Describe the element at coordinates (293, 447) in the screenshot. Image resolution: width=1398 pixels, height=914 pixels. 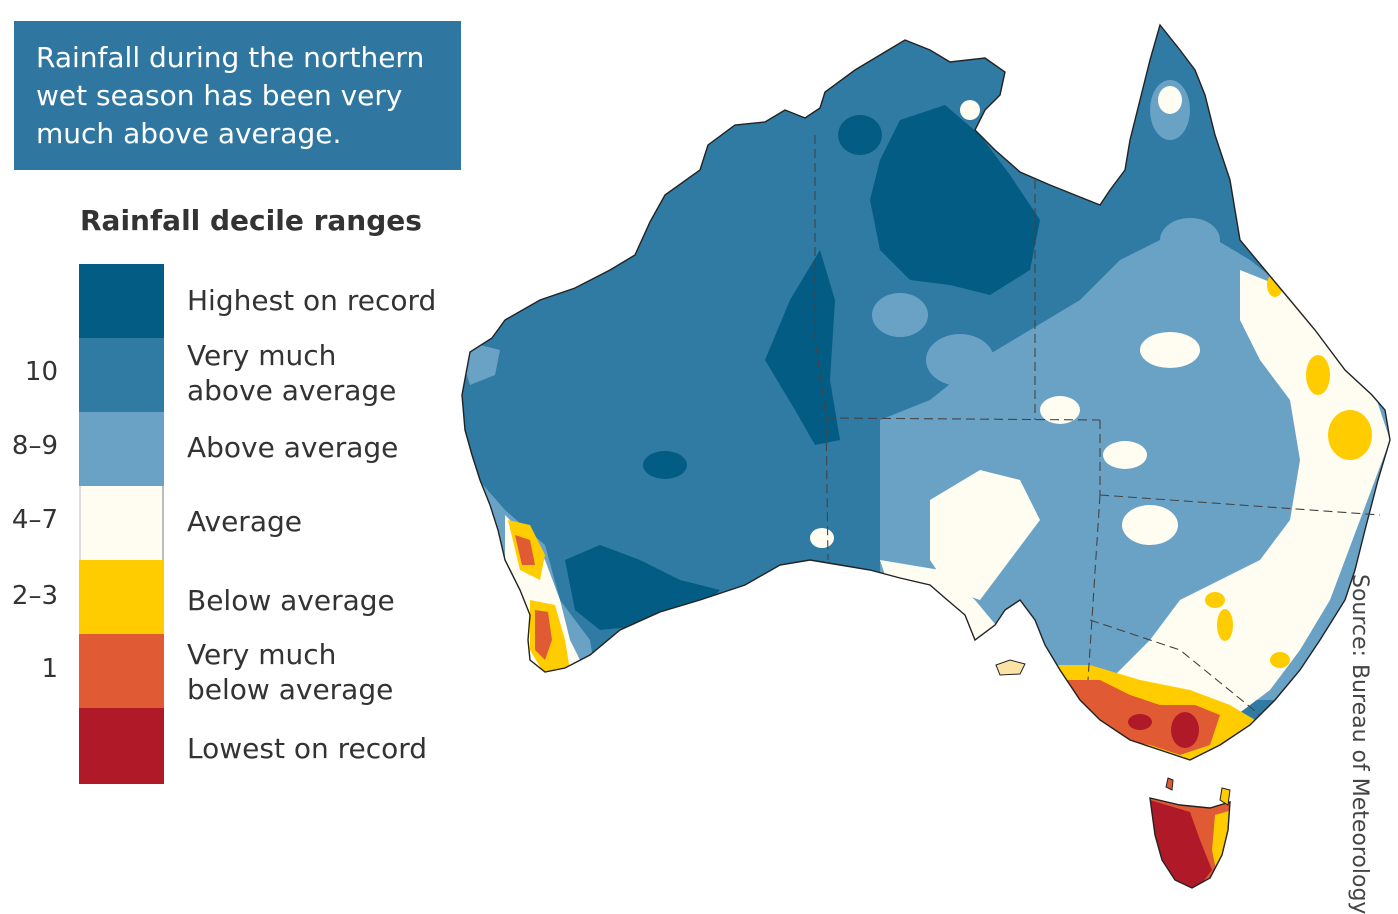
I see `legend-label-above-average: Above average` at that location.